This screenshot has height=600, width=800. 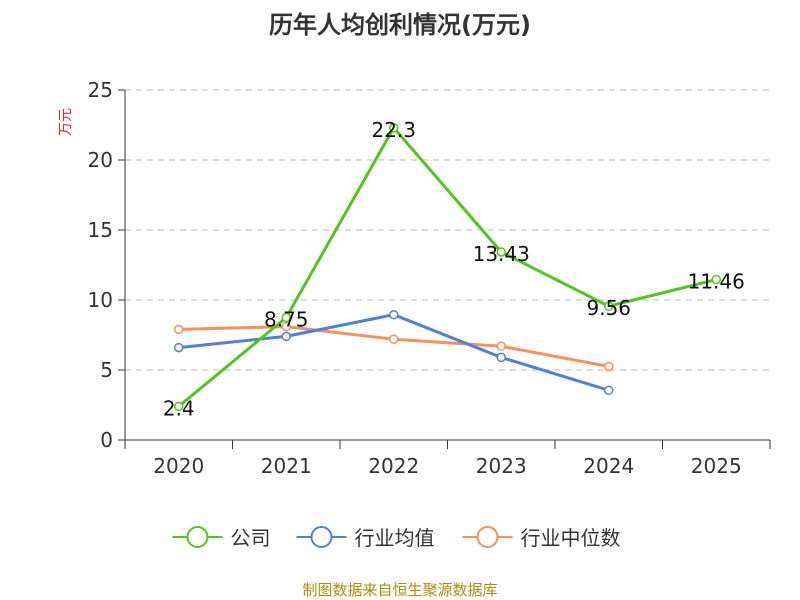 What do you see at coordinates (501, 466) in the screenshot?
I see `x-tick-label: 2023` at bounding box center [501, 466].